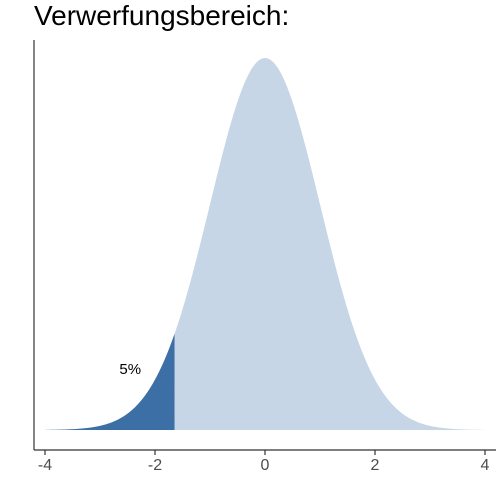 The height and width of the screenshot is (504, 504). Describe the element at coordinates (265, 465) in the screenshot. I see `x-tick-label: 0` at that location.